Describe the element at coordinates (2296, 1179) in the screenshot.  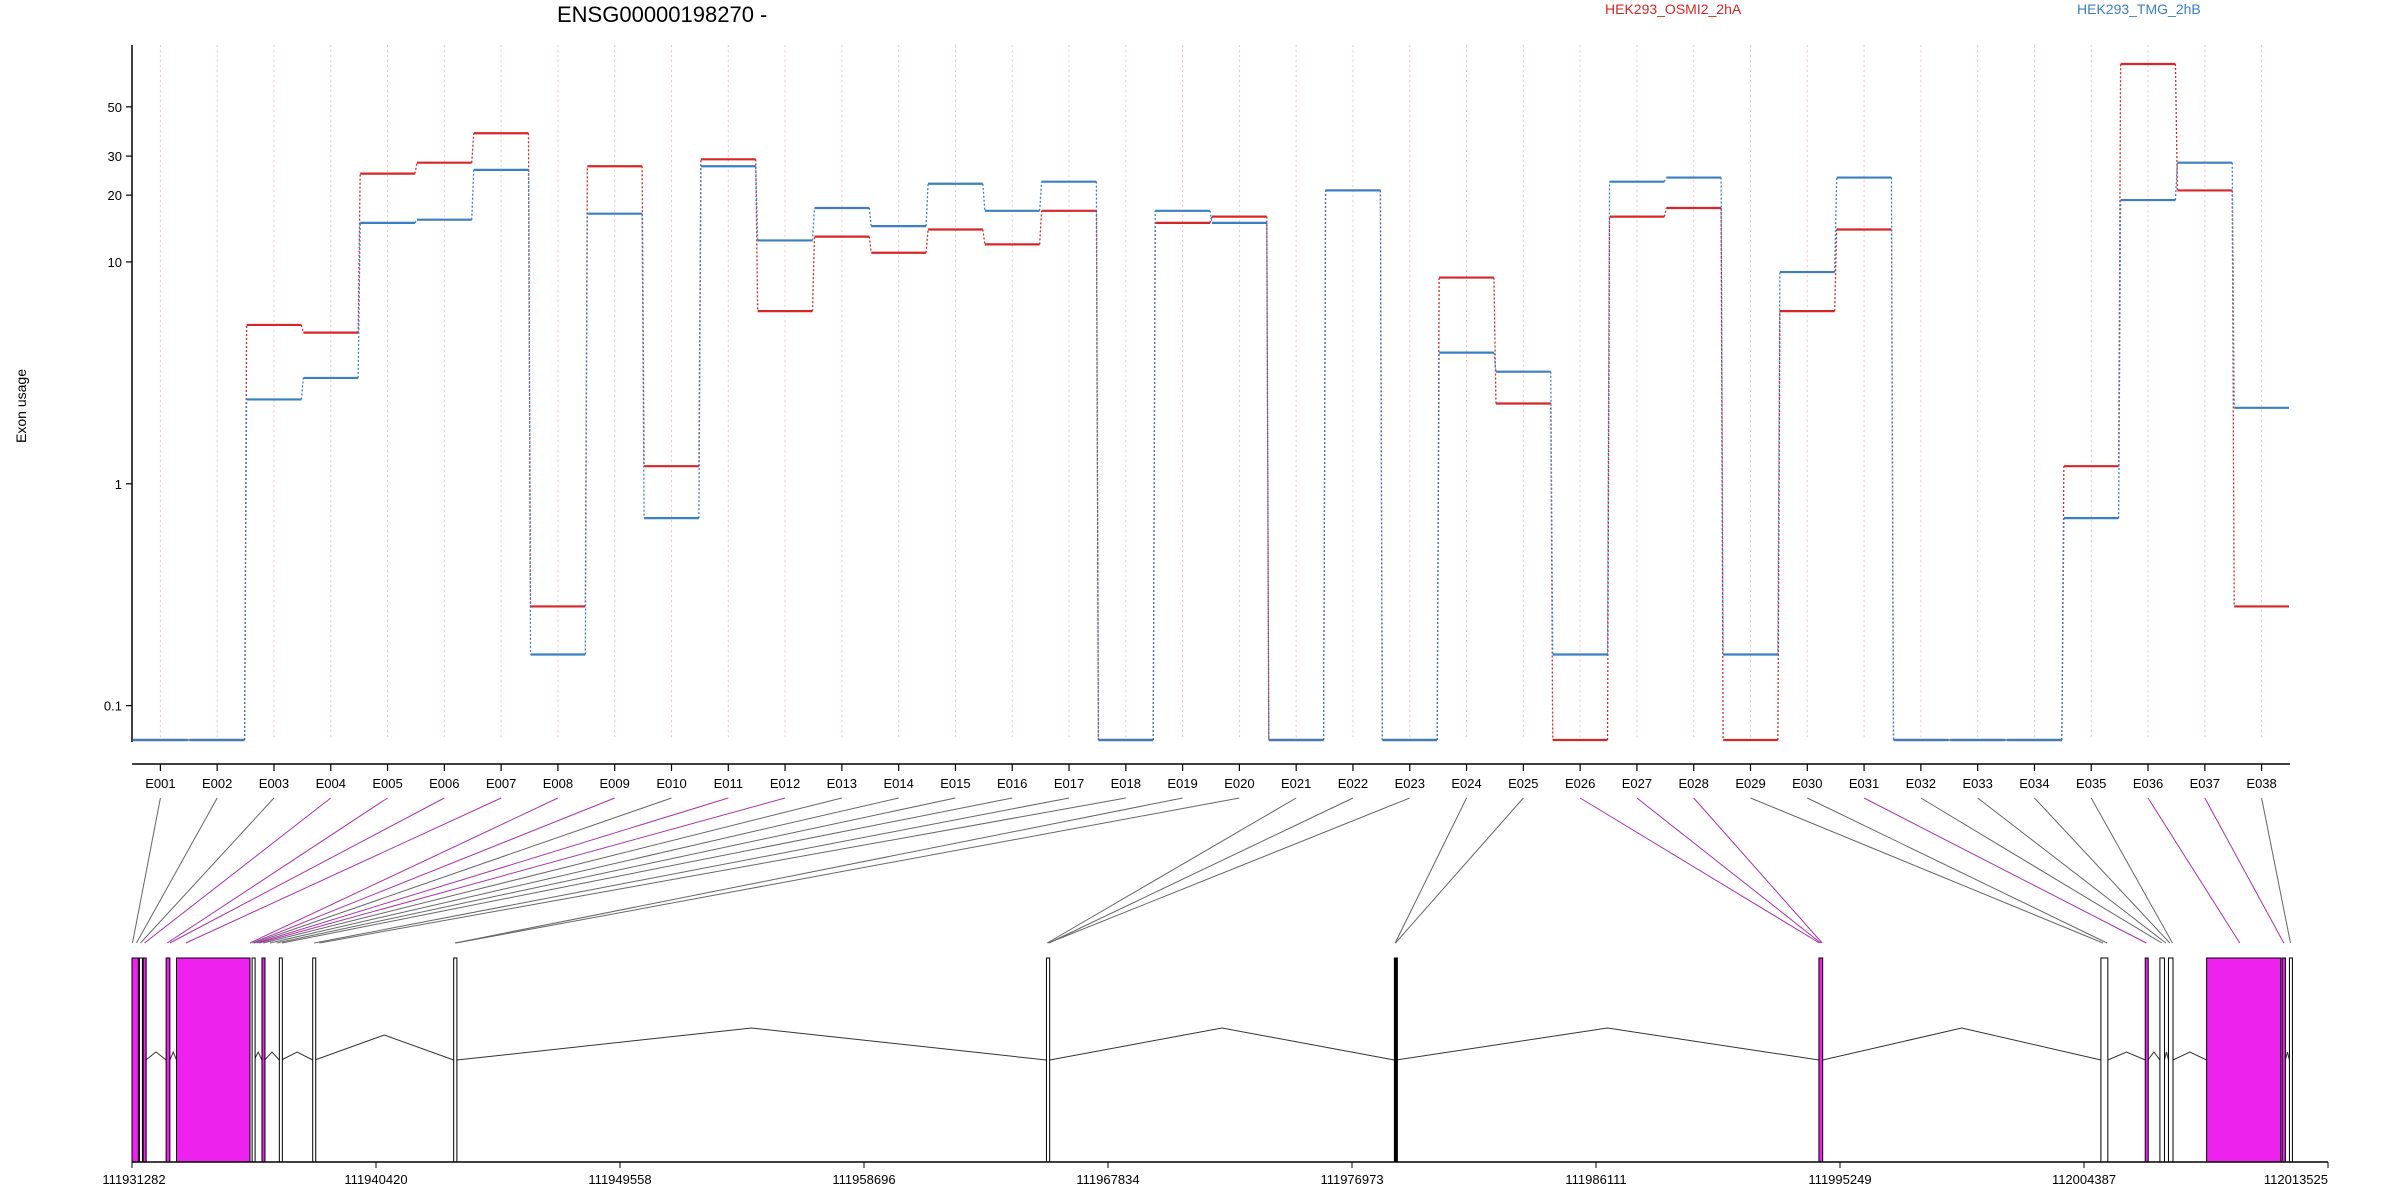
I see `genomic-tick-label: 112013525` at that location.